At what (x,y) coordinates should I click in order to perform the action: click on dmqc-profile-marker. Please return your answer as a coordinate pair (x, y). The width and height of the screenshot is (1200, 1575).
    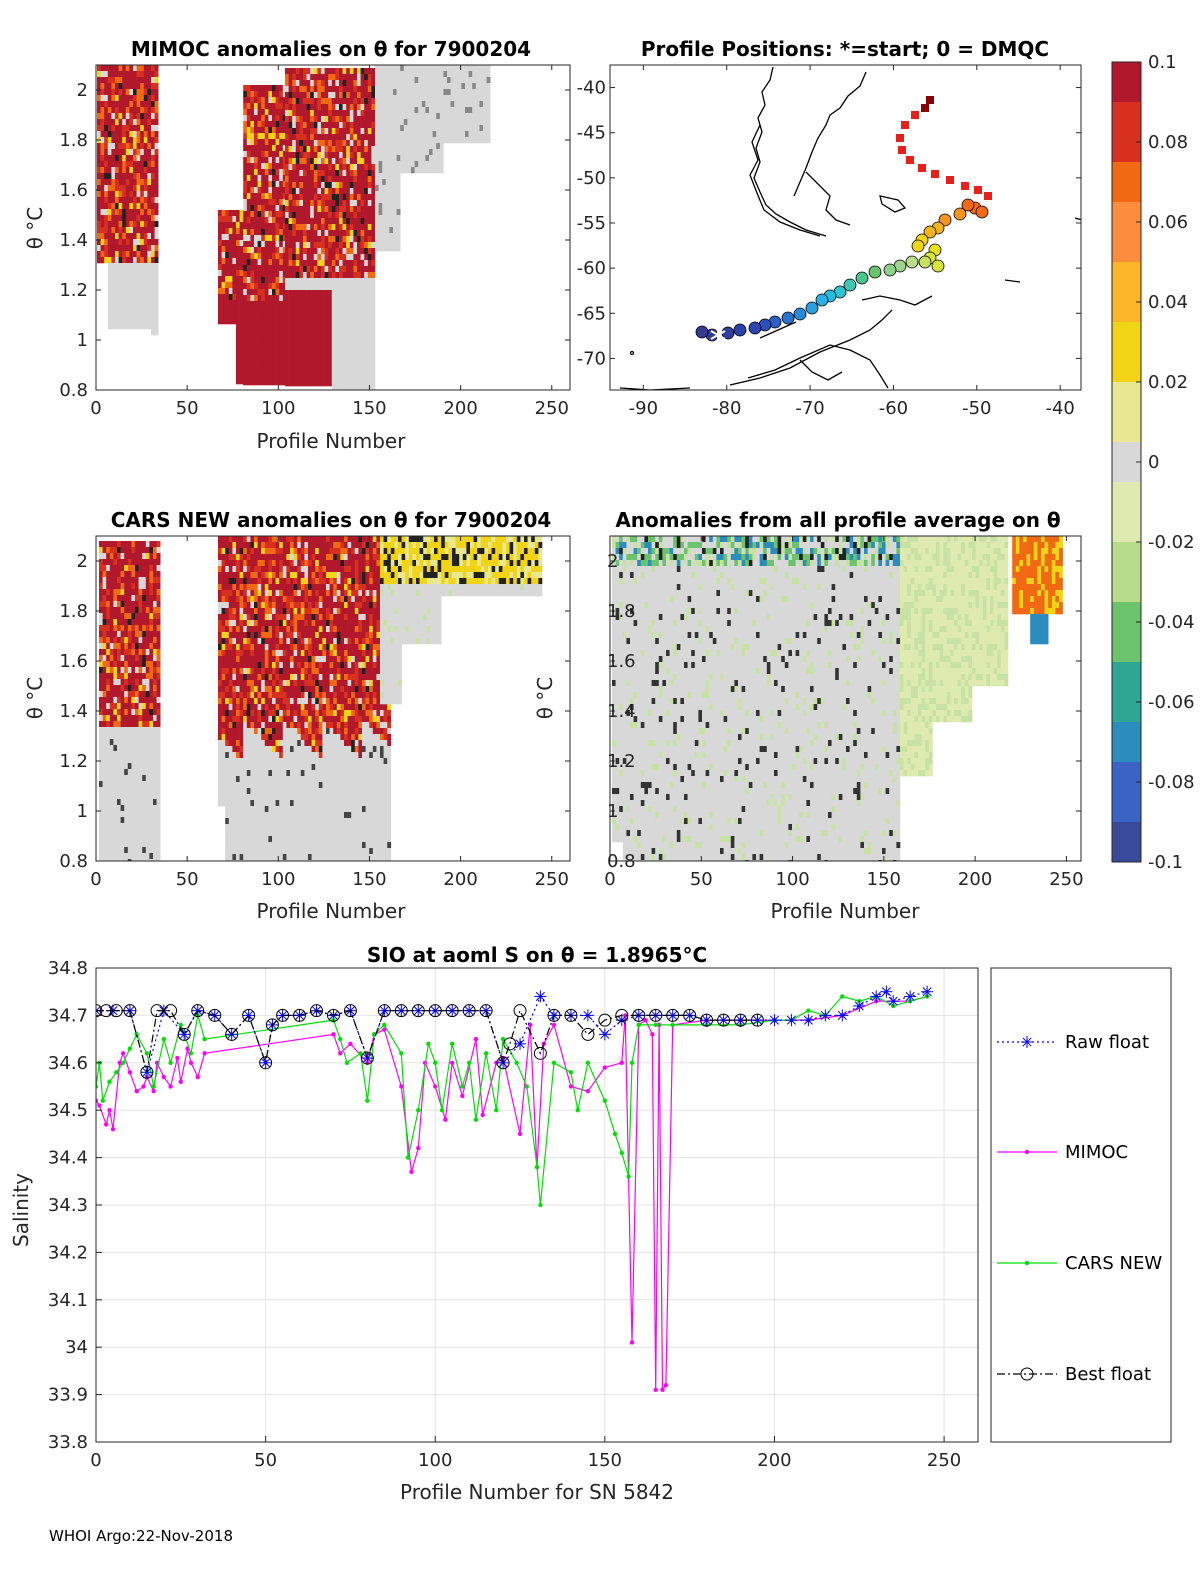
    Looking at the image, I should click on (800, 314).